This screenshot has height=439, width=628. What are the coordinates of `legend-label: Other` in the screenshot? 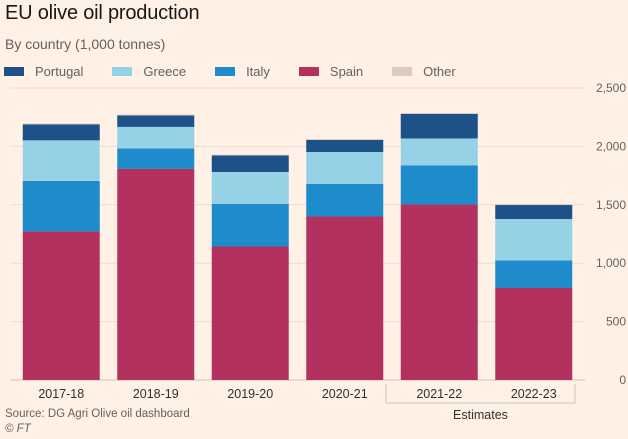 It's located at (439, 71).